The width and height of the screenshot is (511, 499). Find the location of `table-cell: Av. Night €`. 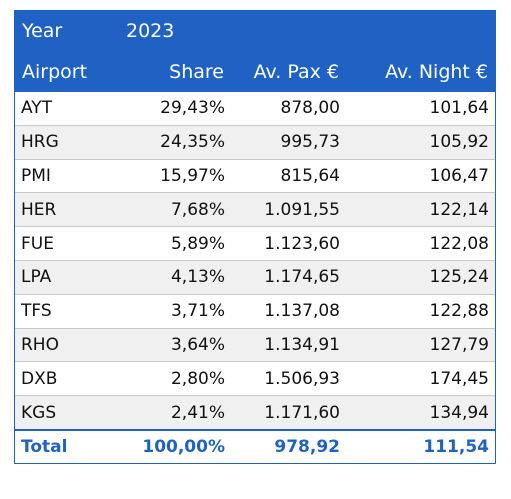

table-cell: Av. Night € is located at coordinates (421, 71).